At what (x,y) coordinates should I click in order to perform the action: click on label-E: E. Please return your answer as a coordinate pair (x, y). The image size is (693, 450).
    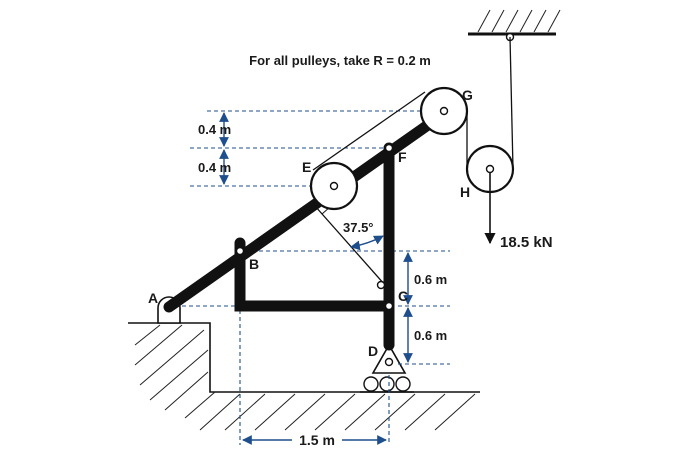
    Looking at the image, I should click on (306, 167).